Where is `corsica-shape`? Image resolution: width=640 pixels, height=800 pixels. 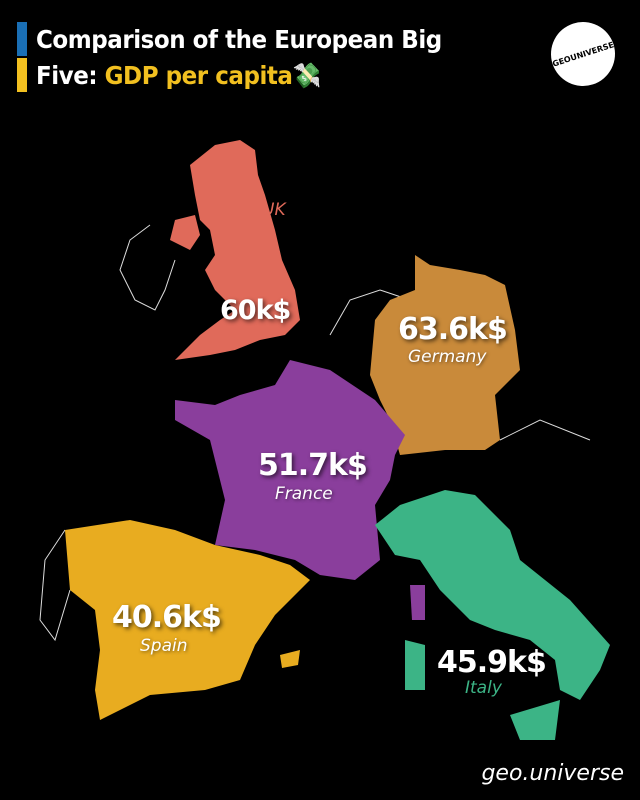
corsica-shape is located at coordinates (417, 602).